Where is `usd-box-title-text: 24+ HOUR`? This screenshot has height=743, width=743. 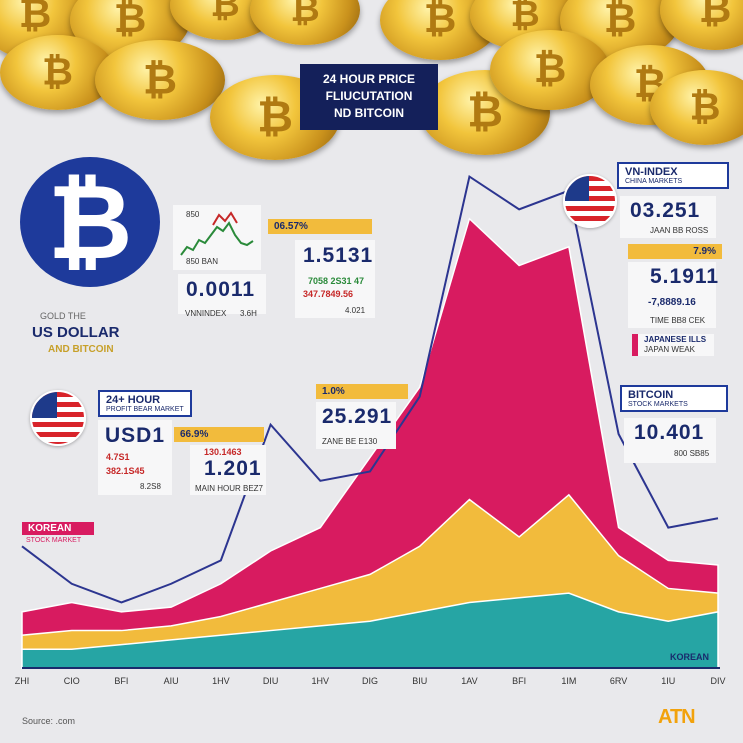
usd-box-title-text: 24+ HOUR is located at coordinates (133, 400).